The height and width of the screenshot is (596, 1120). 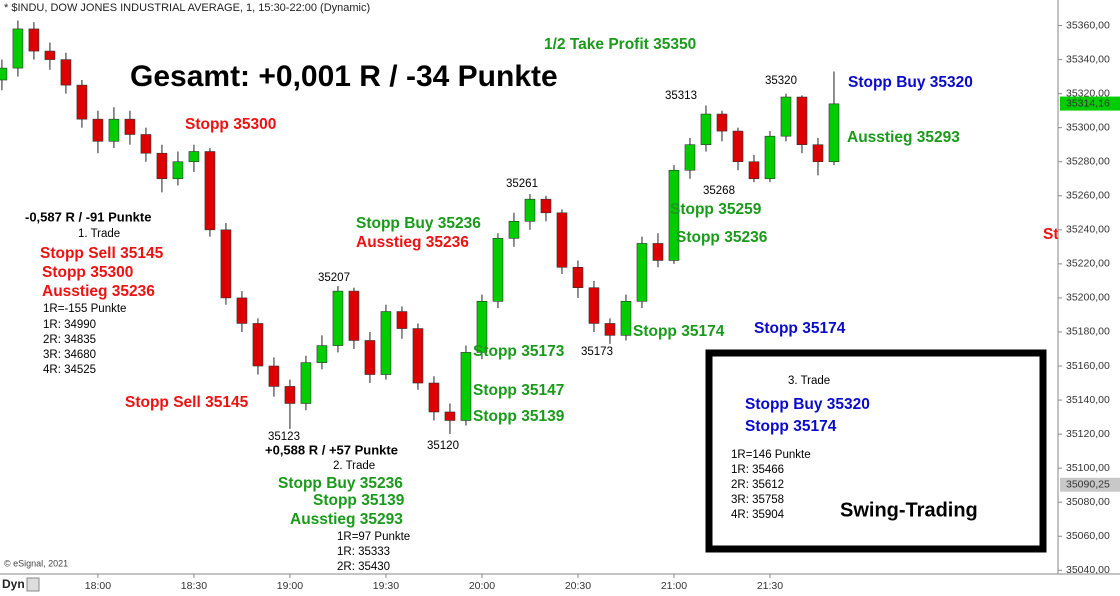 I want to click on annotation: Stopp 35147, so click(x=518, y=390).